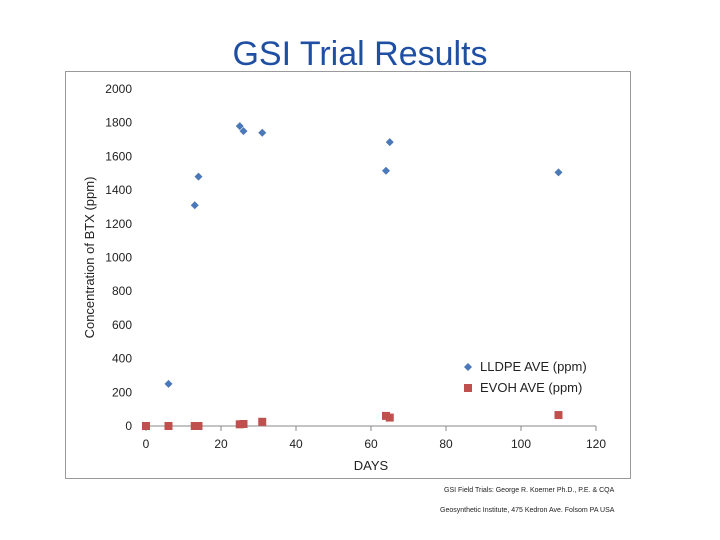 This screenshot has width=720, height=540. Describe the element at coordinates (118, 190) in the screenshot. I see `y-tick-label: 1400` at that location.